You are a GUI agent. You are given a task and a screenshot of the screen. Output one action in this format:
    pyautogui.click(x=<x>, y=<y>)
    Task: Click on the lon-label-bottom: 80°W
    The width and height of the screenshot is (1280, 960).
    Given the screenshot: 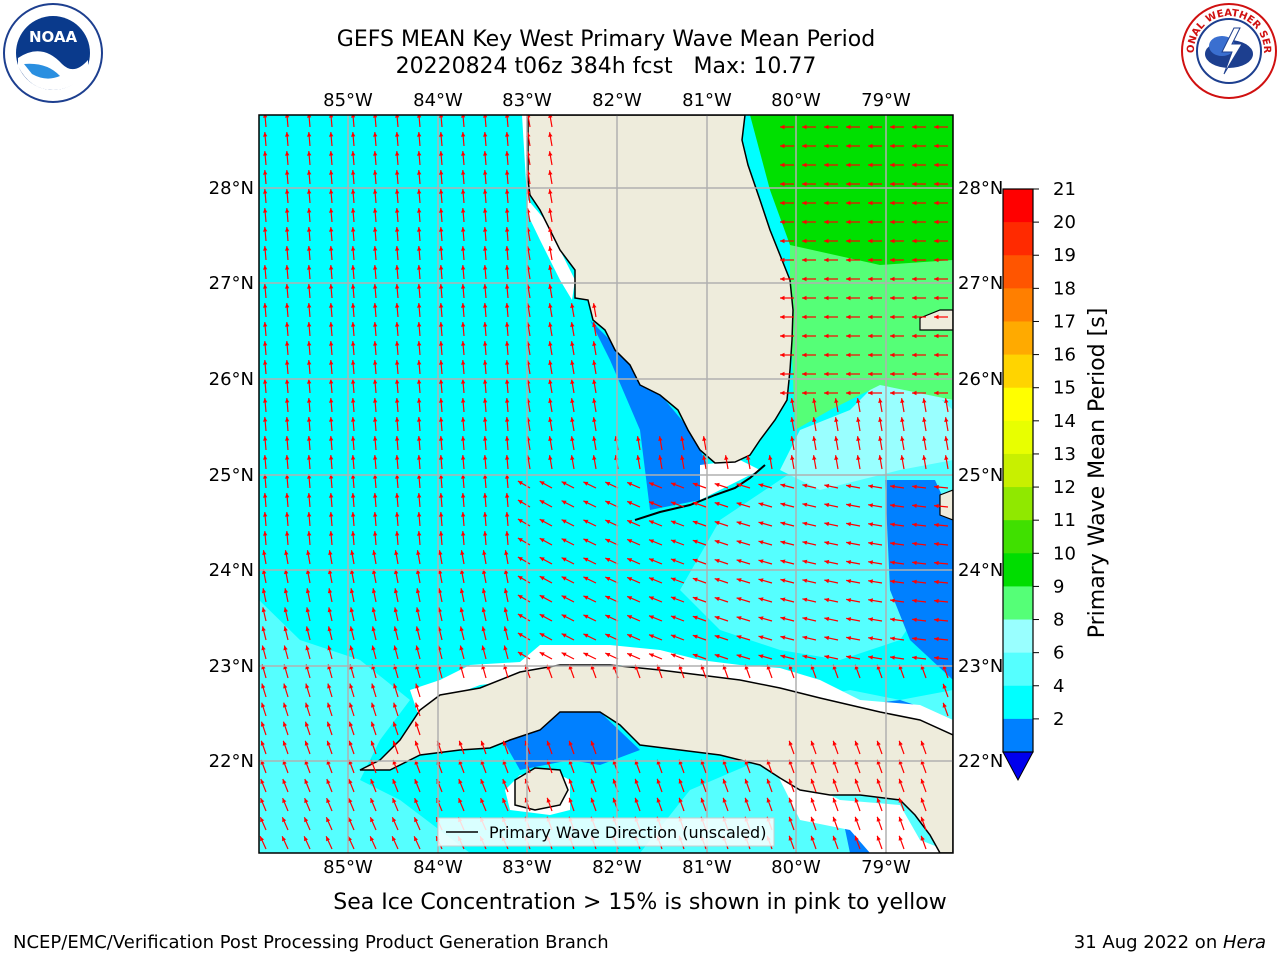 What is the action you would take?
    pyautogui.click(x=796, y=867)
    